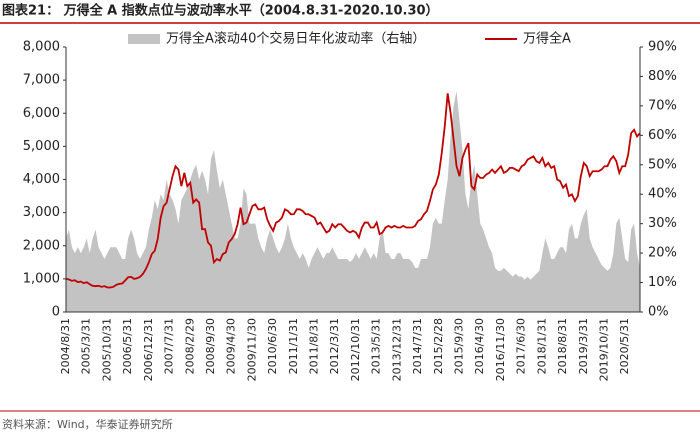 This screenshot has height=434, width=700. What do you see at coordinates (521, 346) in the screenshot?
I see `x-tick-label: 2017/6/30` at bounding box center [521, 346].